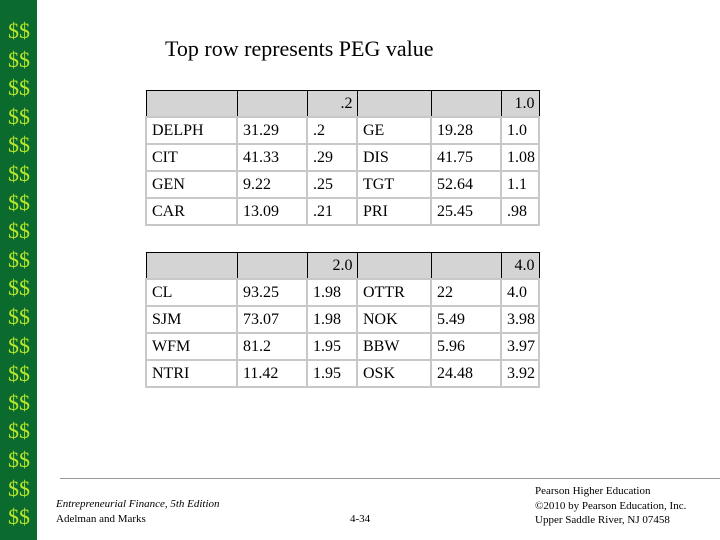  I want to click on cell: CL, so click(191, 292).